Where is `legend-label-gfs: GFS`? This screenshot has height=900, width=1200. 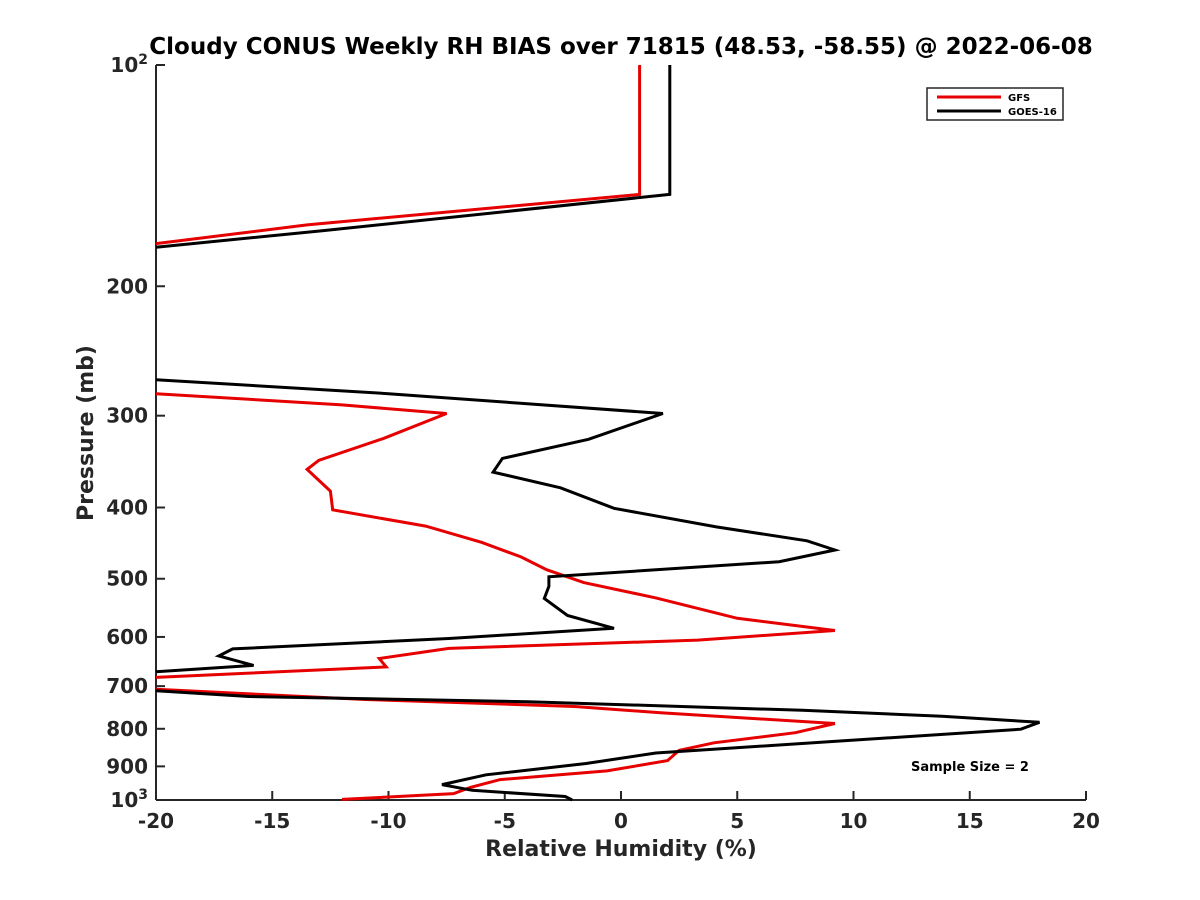
legend-label-gfs: GFS is located at coordinates (1019, 98).